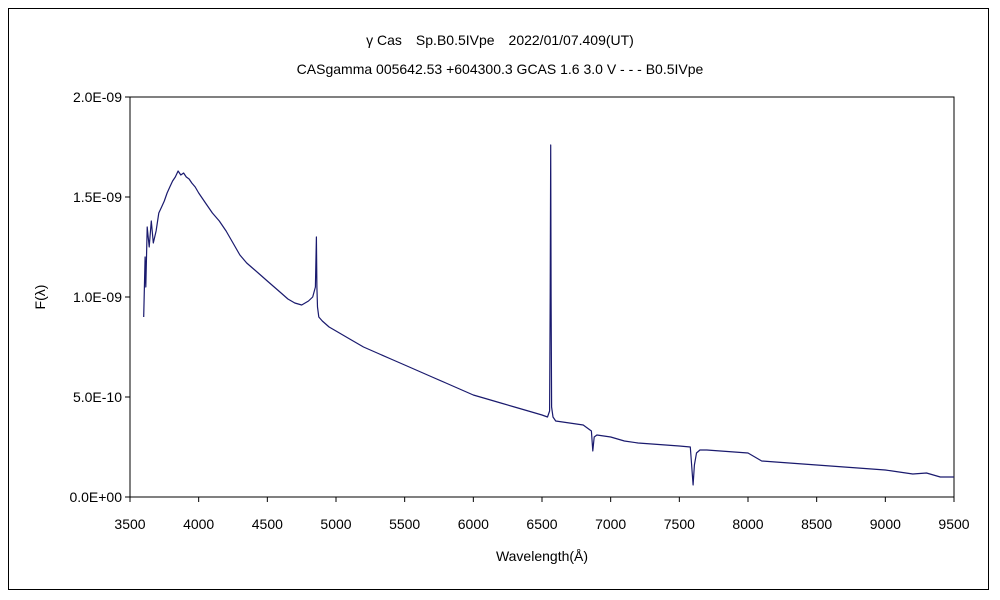 The image size is (1000, 600). Describe the element at coordinates (500, 40) in the screenshot. I see `chart-title: γ Cas Sp.B0.5IVpe 2022/01/07.409(UT)` at that location.